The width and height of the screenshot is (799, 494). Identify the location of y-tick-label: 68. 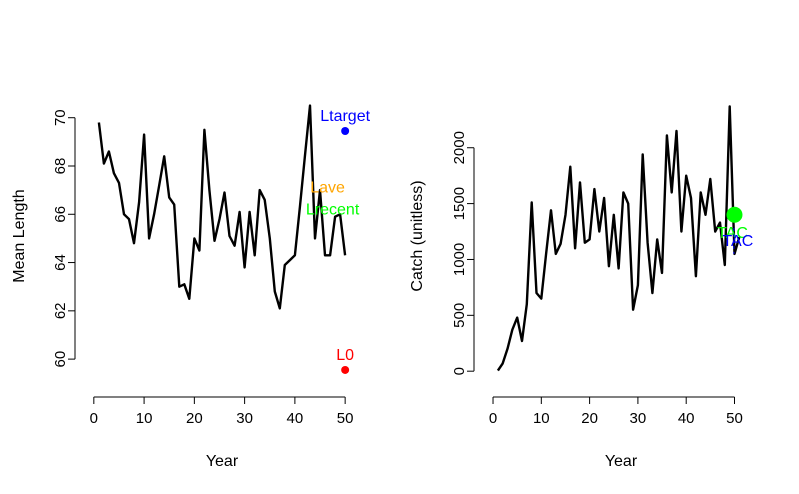
(60, 166).